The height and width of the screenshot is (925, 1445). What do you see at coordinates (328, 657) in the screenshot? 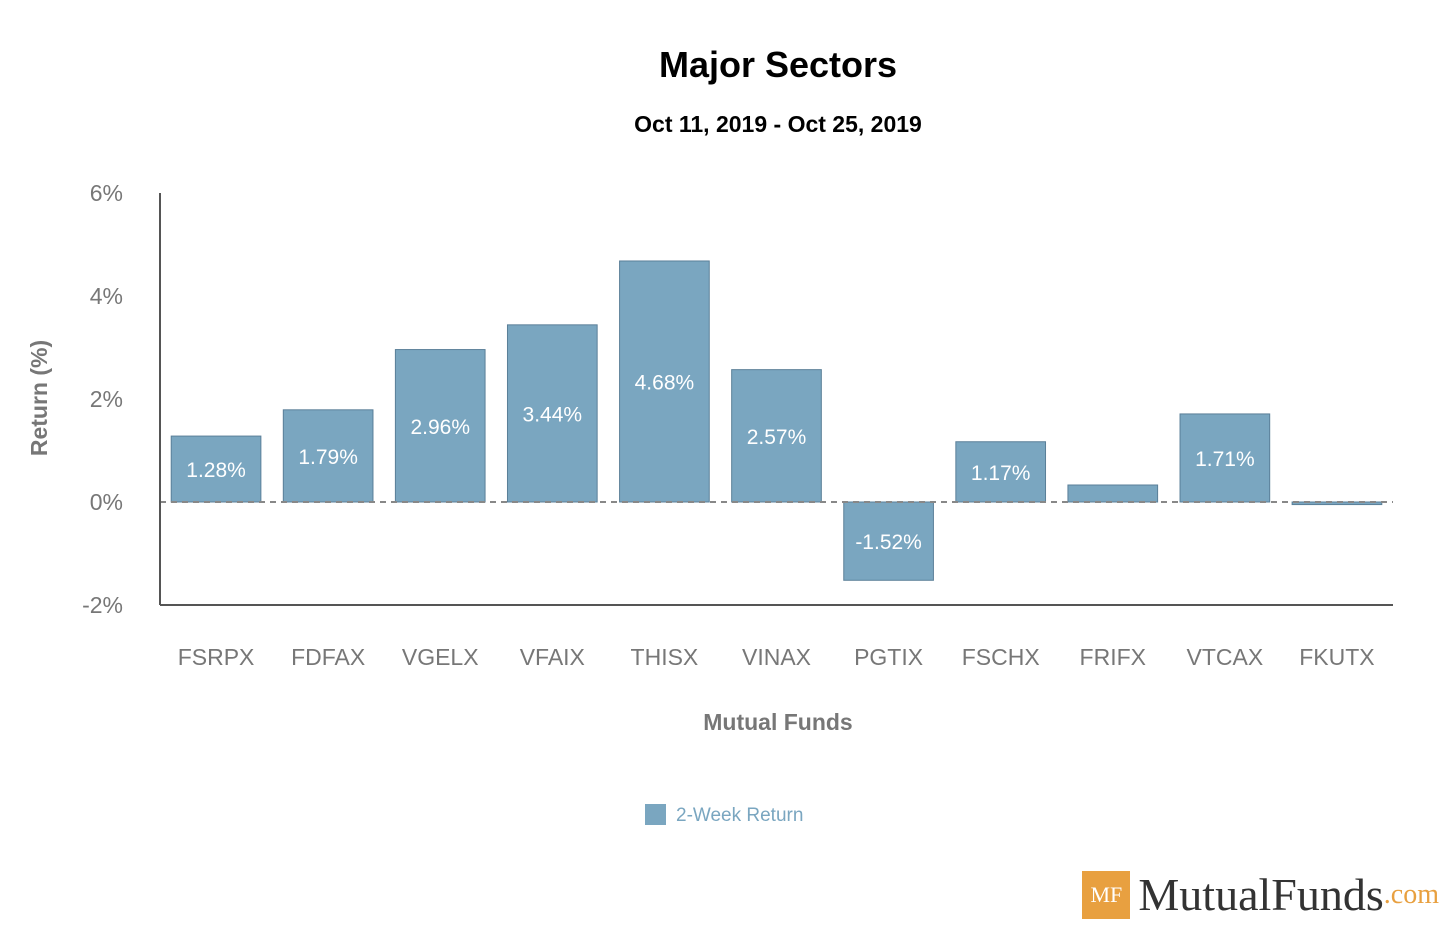
I see `x-tick-label: FDFAX` at bounding box center [328, 657].